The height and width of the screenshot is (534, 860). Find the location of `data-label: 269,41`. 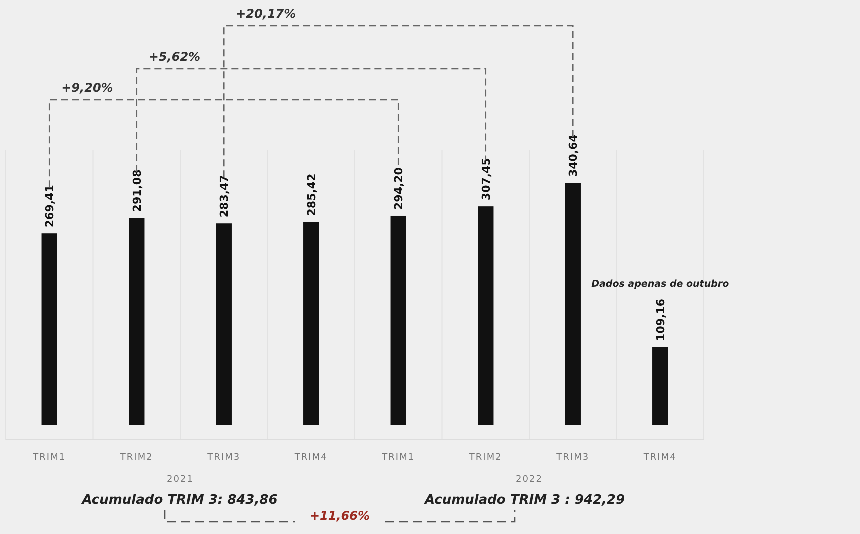

data-label: 269,41 is located at coordinates (50, 206).